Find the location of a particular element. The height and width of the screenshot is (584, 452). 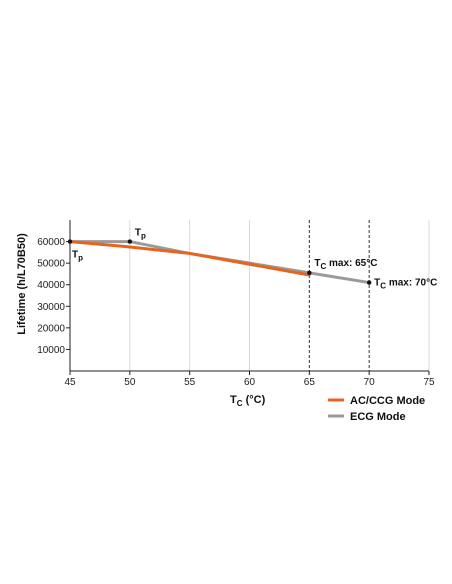

x-tick-label-70: 70 is located at coordinates (370, 382).